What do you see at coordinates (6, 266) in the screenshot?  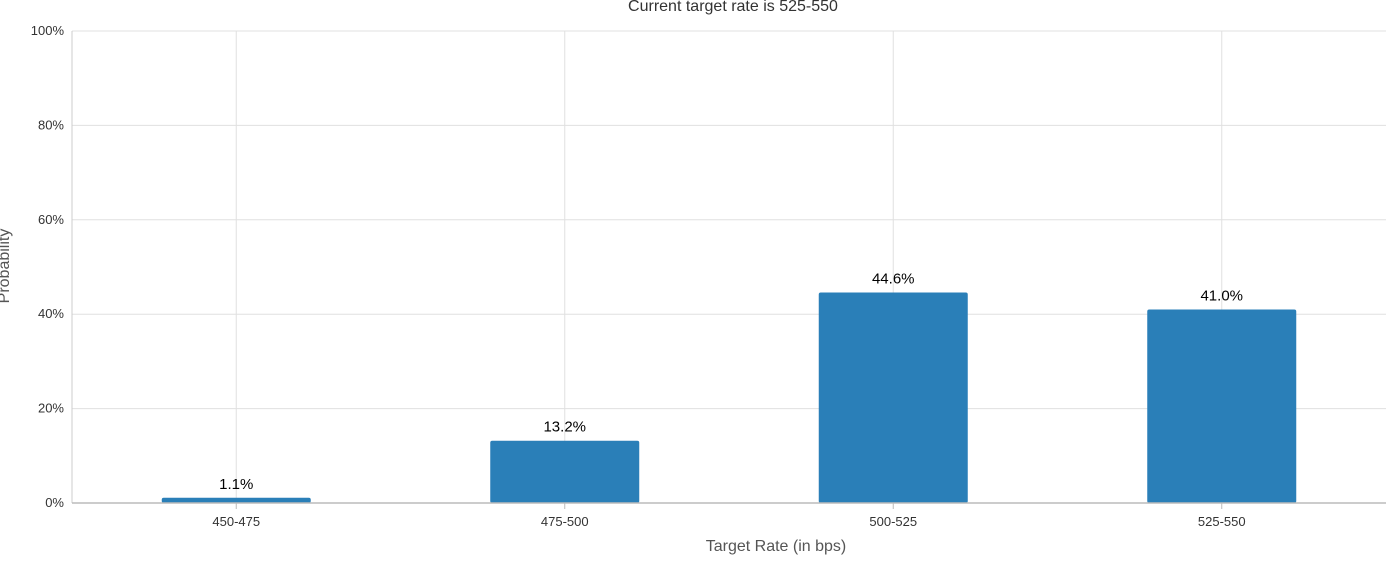 I see `y-axis-title: Probability` at bounding box center [6, 266].